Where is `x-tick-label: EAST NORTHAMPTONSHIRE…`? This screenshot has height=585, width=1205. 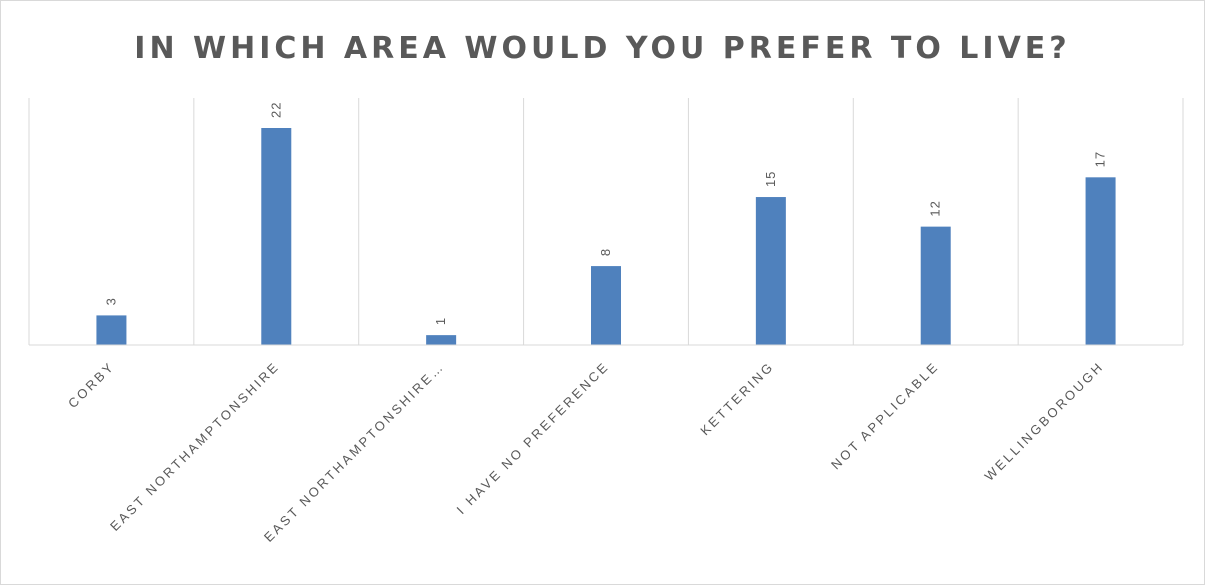 x-tick-label: EAST NORTHAMPTONSHIRE… is located at coordinates (354, 452).